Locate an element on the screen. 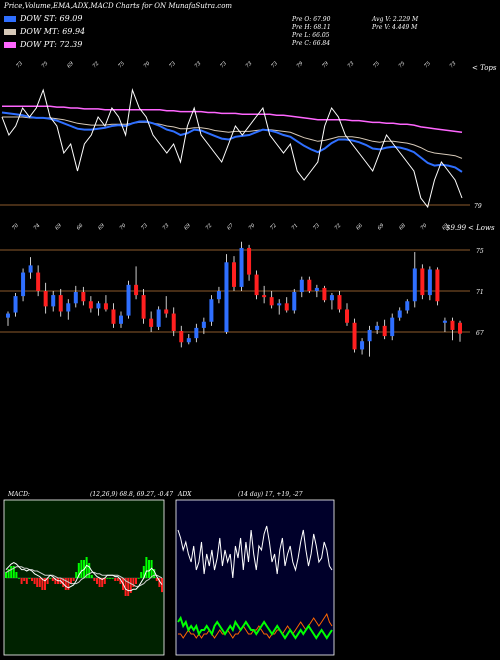 The image size is (500, 660). site-name: MunafaSutra.com is located at coordinates (200, 6).